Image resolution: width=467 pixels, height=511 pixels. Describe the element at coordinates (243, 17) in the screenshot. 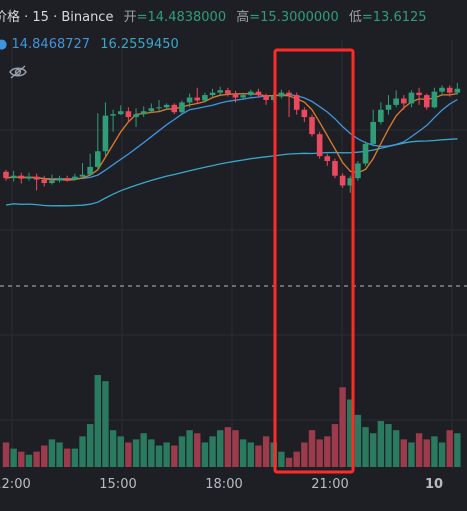

I see `high-label: 高` at that location.